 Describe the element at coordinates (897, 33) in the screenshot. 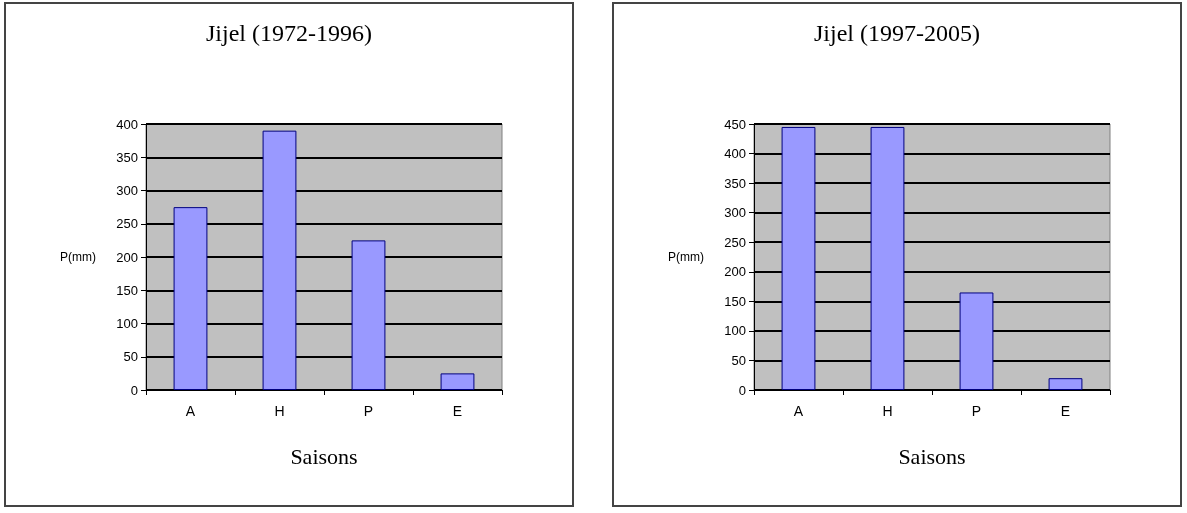

I see `chart-title: Jijel (1997-2005)` at that location.